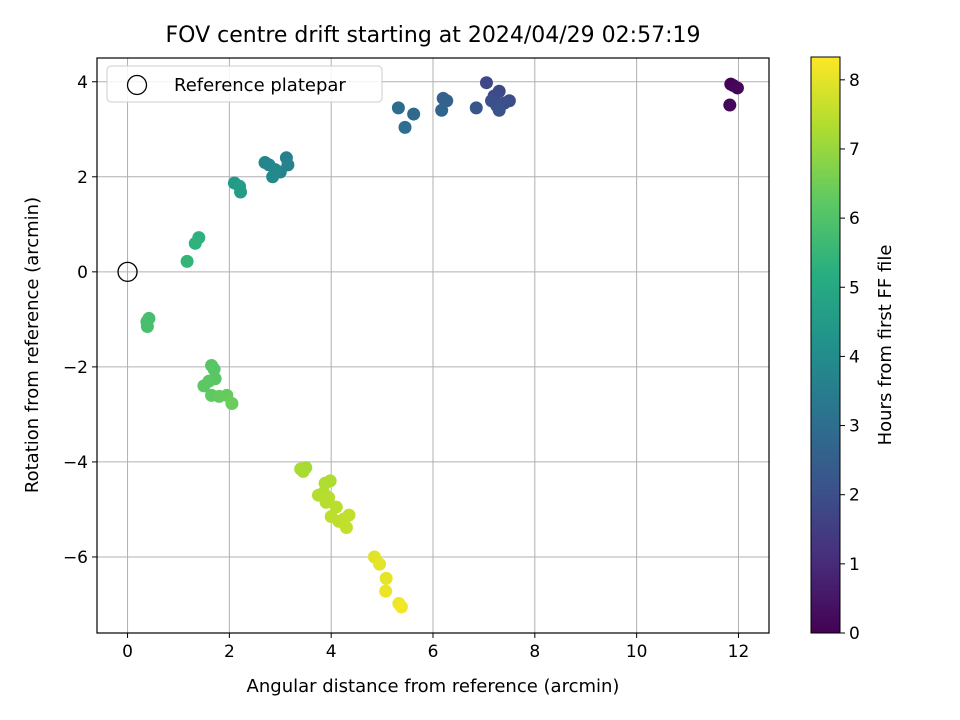 This screenshot has width=960, height=720. I want to click on y-tick-label: 0, so click(82, 273).